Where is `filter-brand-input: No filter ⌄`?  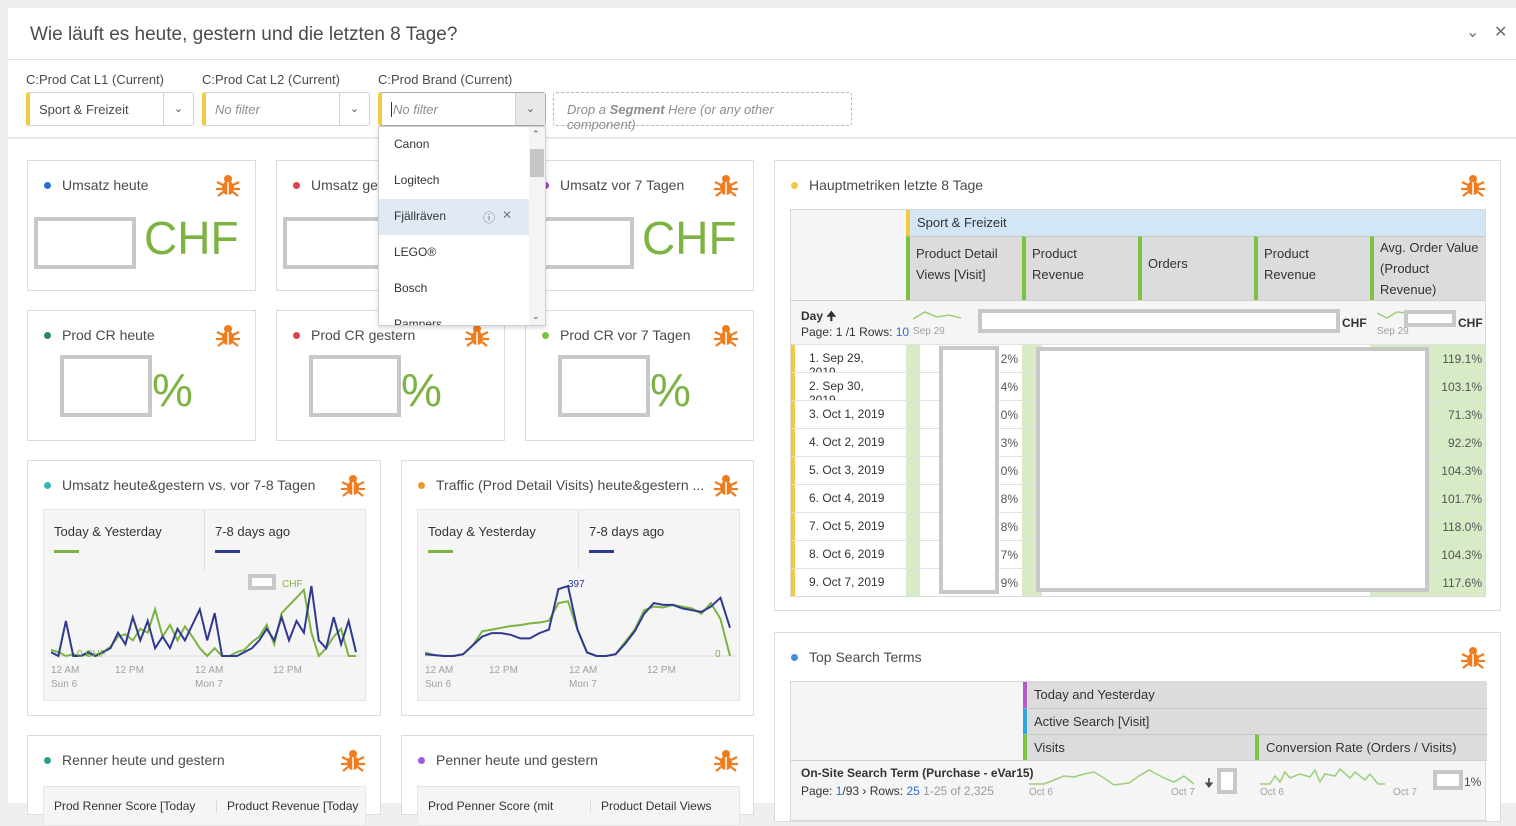
filter-brand-input: No filter ⌄ is located at coordinates (462, 109).